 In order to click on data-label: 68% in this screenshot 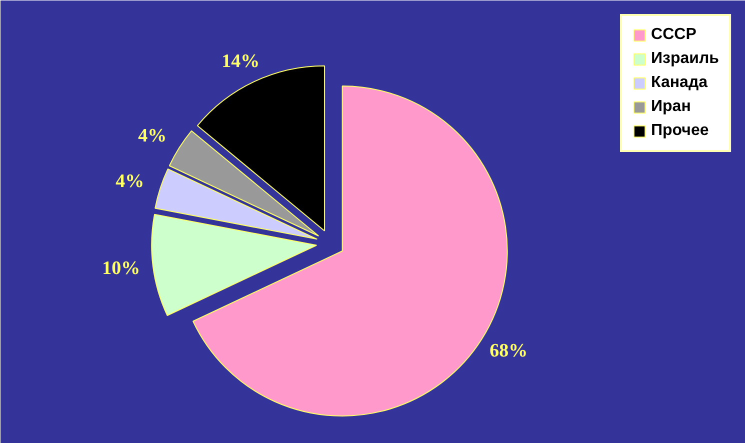, I will do `click(509, 351)`.